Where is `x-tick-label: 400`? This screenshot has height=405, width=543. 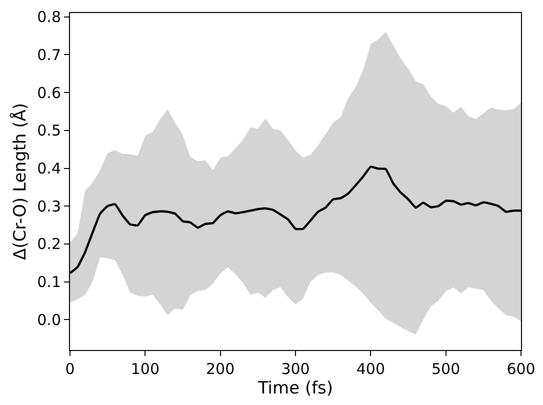 x-tick-label: 400 is located at coordinates (370, 369).